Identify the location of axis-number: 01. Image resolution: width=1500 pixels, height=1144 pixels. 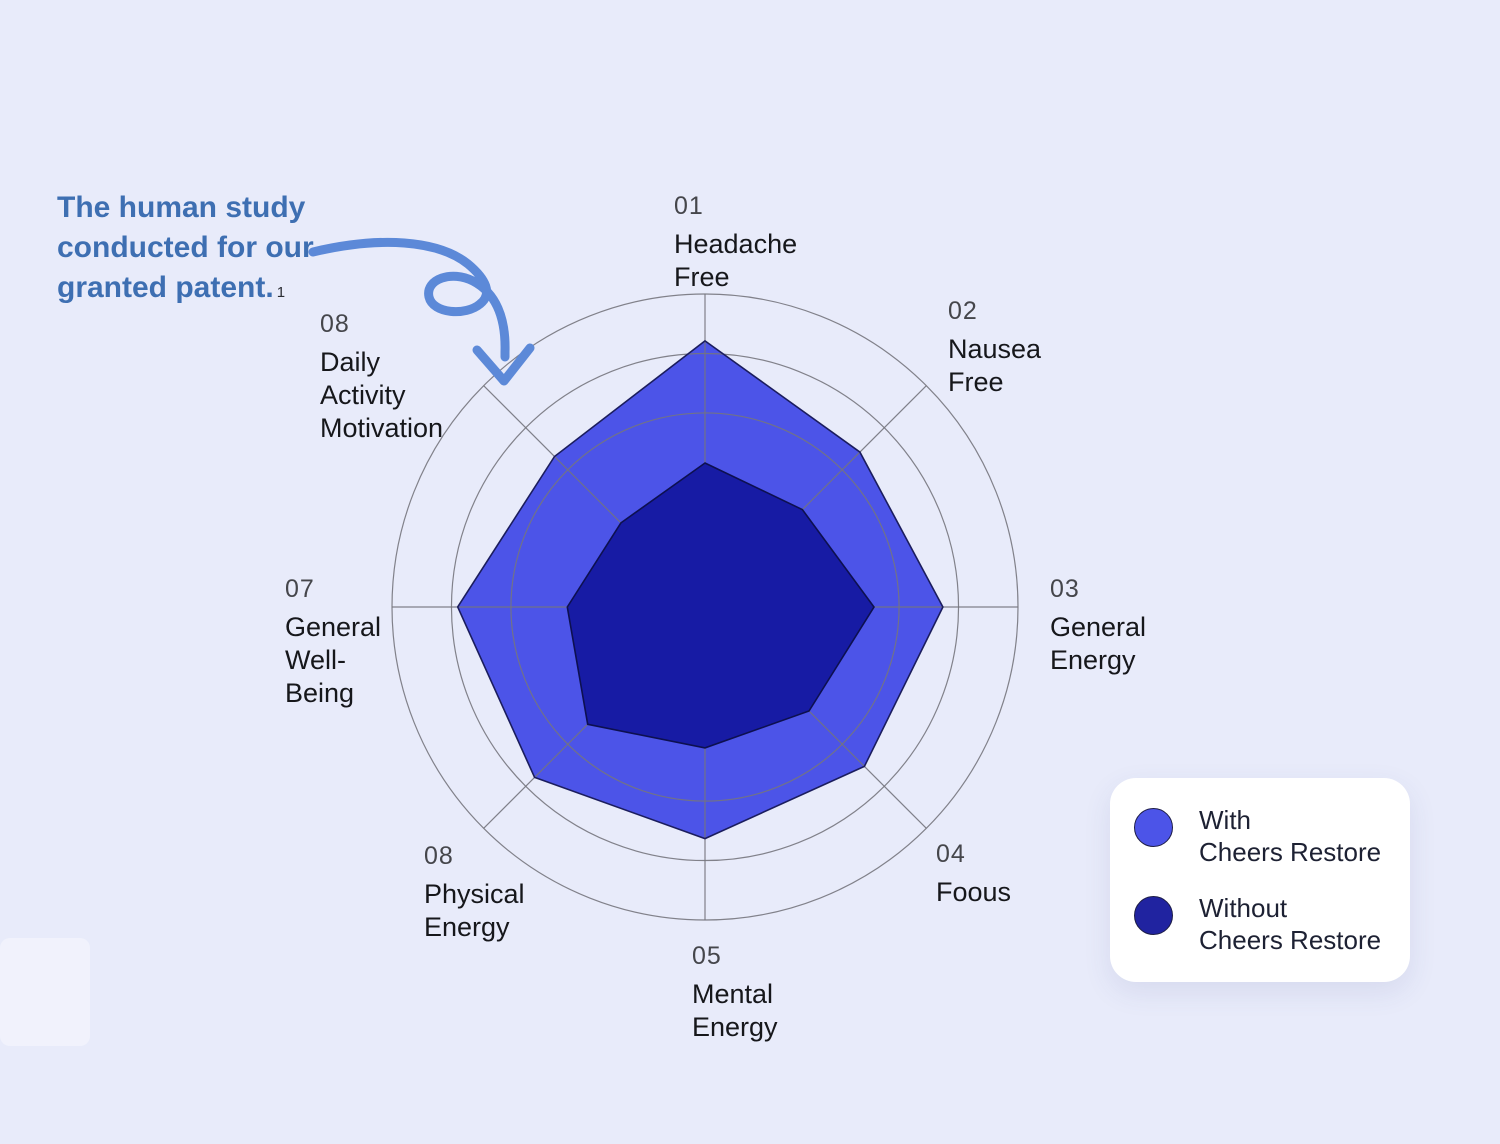
(689, 206).